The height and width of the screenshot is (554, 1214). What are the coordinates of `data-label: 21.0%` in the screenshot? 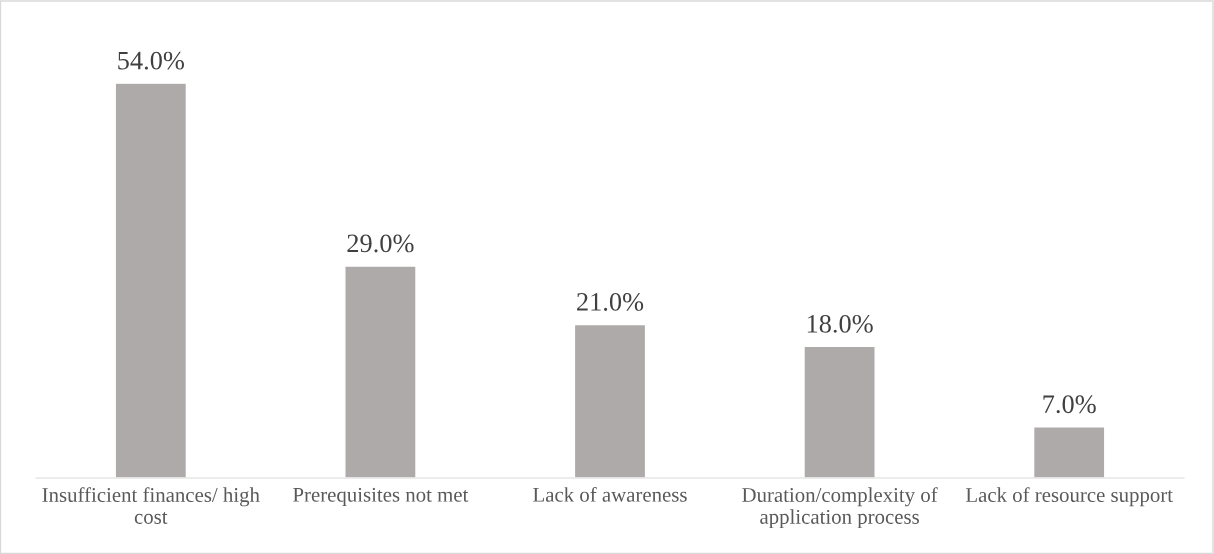 It's located at (610, 301).